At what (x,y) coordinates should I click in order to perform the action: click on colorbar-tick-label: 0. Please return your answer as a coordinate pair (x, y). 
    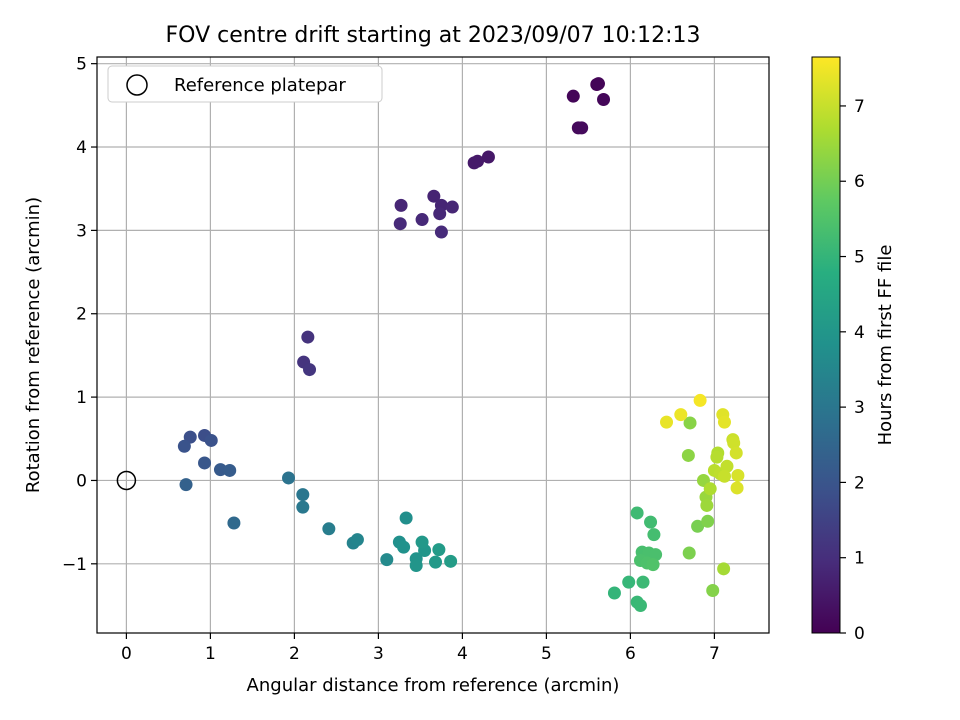
    Looking at the image, I should click on (859, 634).